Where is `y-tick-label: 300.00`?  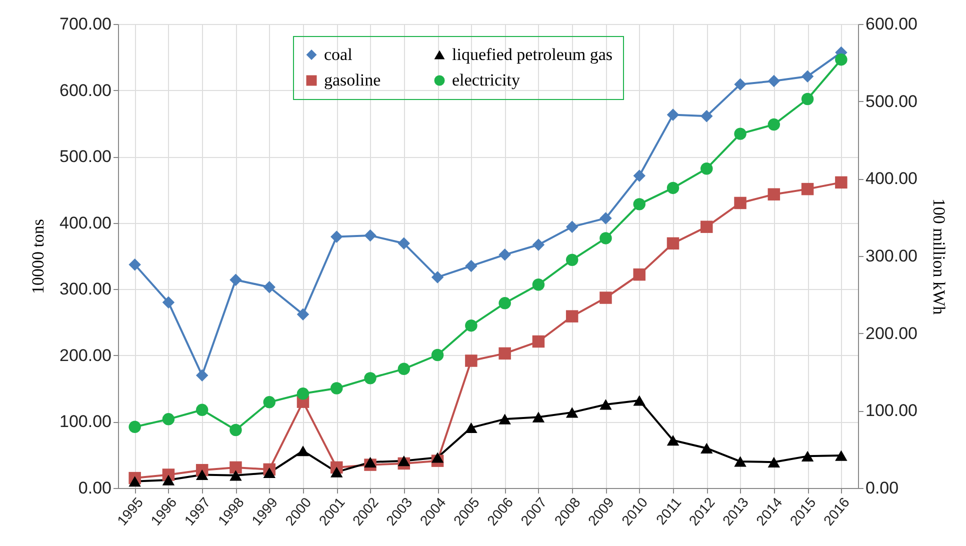
y-tick-label: 300.00 is located at coordinates (86, 289).